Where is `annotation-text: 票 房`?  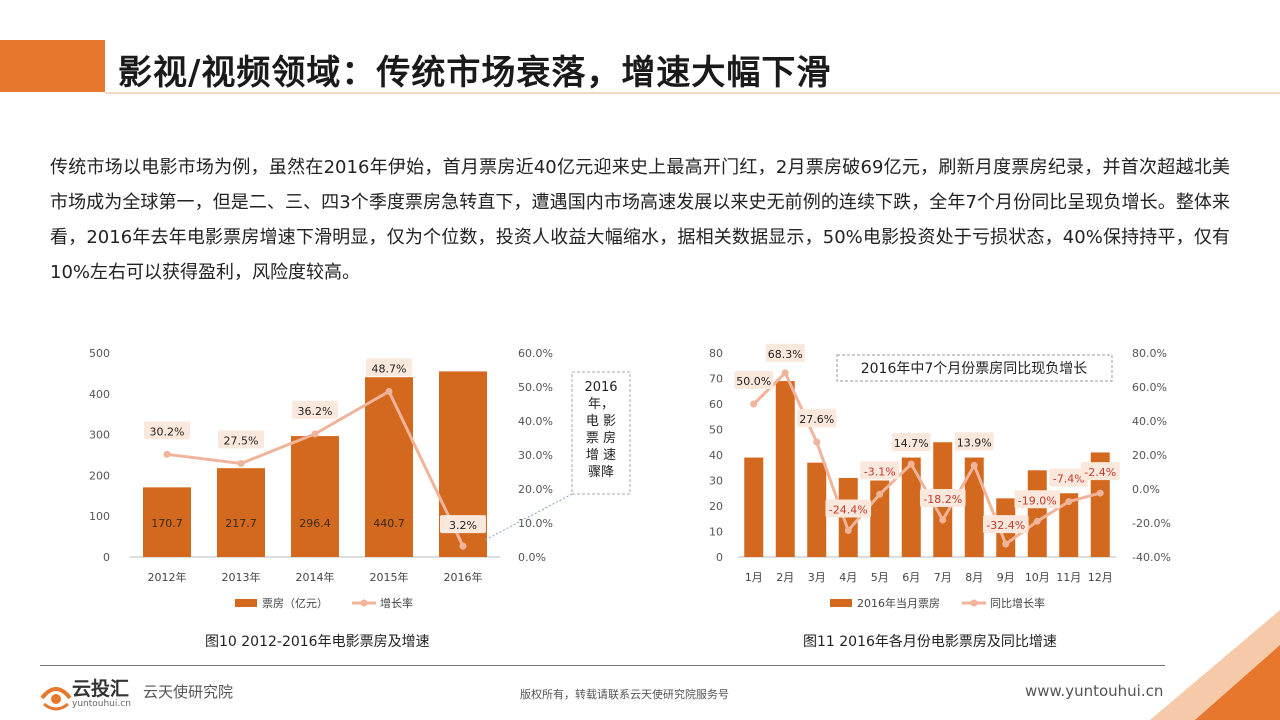 annotation-text: 票 房 is located at coordinates (601, 438).